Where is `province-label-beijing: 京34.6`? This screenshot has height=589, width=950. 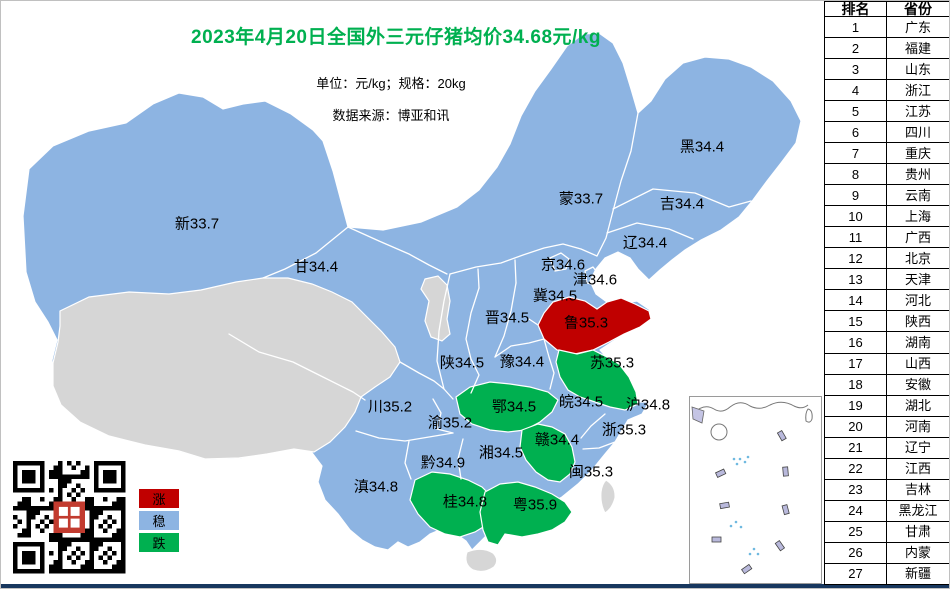 province-label-beijing: 京34.6 is located at coordinates (563, 265).